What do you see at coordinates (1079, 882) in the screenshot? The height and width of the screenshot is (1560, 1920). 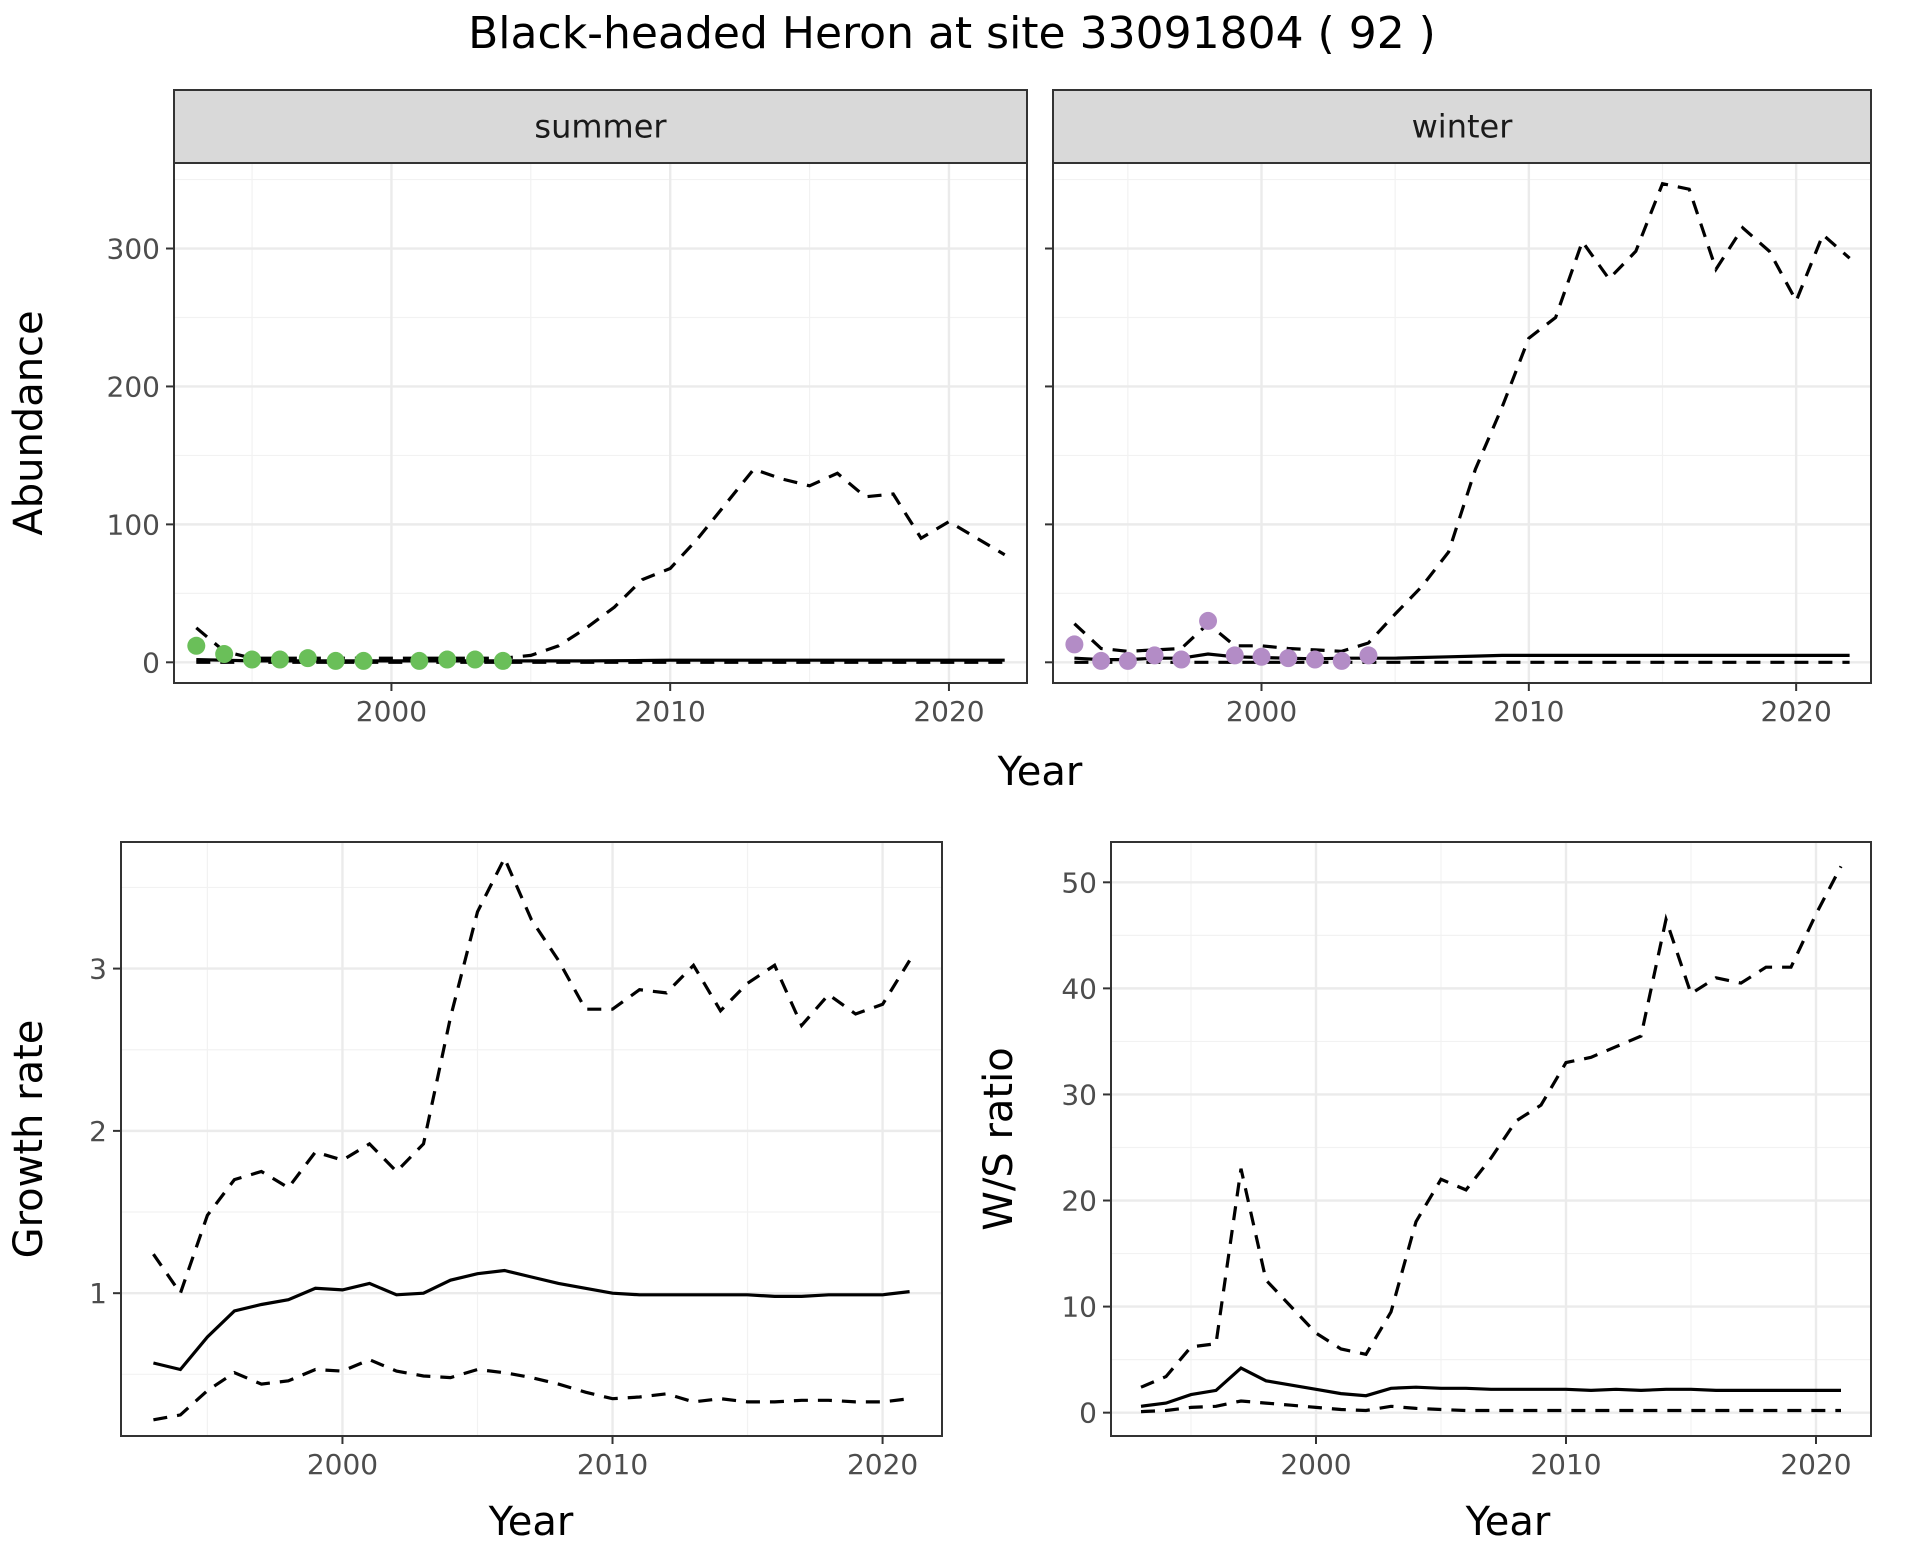 I see `y-tick-label: 50` at bounding box center [1079, 882].